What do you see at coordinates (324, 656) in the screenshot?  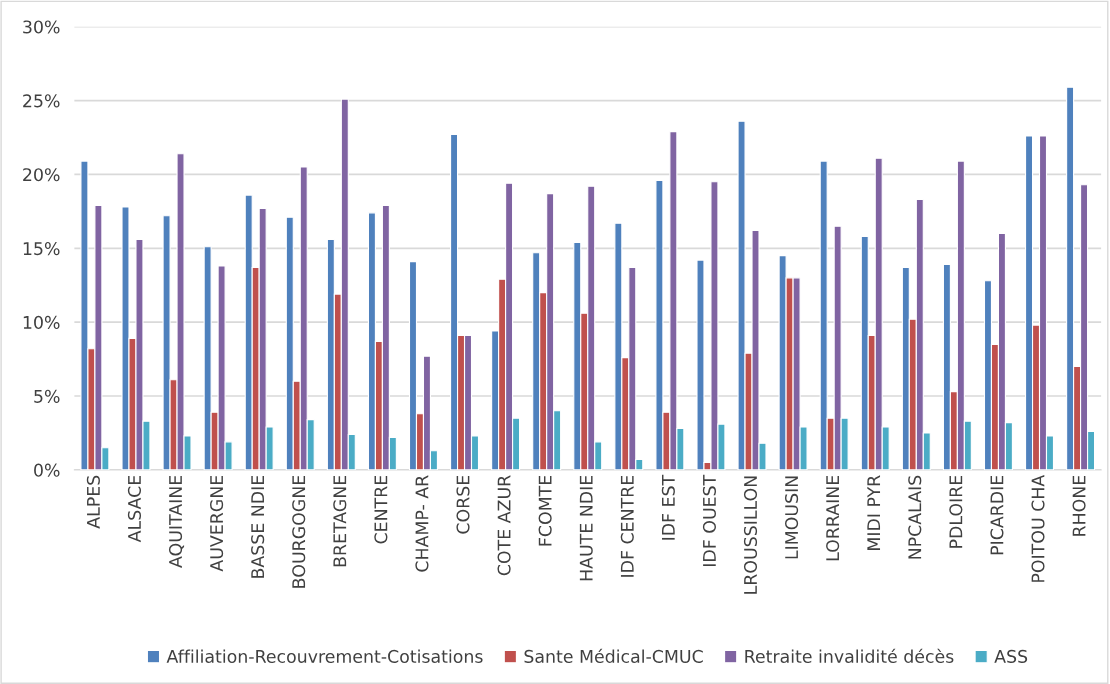 I see `legend-label: Affiliation-Recouvrement-Cotisations` at bounding box center [324, 656].